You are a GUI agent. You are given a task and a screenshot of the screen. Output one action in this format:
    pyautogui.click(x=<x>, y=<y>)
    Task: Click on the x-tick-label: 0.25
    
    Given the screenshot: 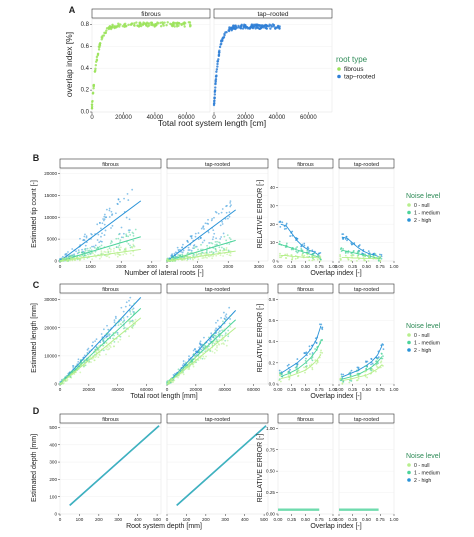 What is the action you would take?
    pyautogui.click(x=291, y=519)
    